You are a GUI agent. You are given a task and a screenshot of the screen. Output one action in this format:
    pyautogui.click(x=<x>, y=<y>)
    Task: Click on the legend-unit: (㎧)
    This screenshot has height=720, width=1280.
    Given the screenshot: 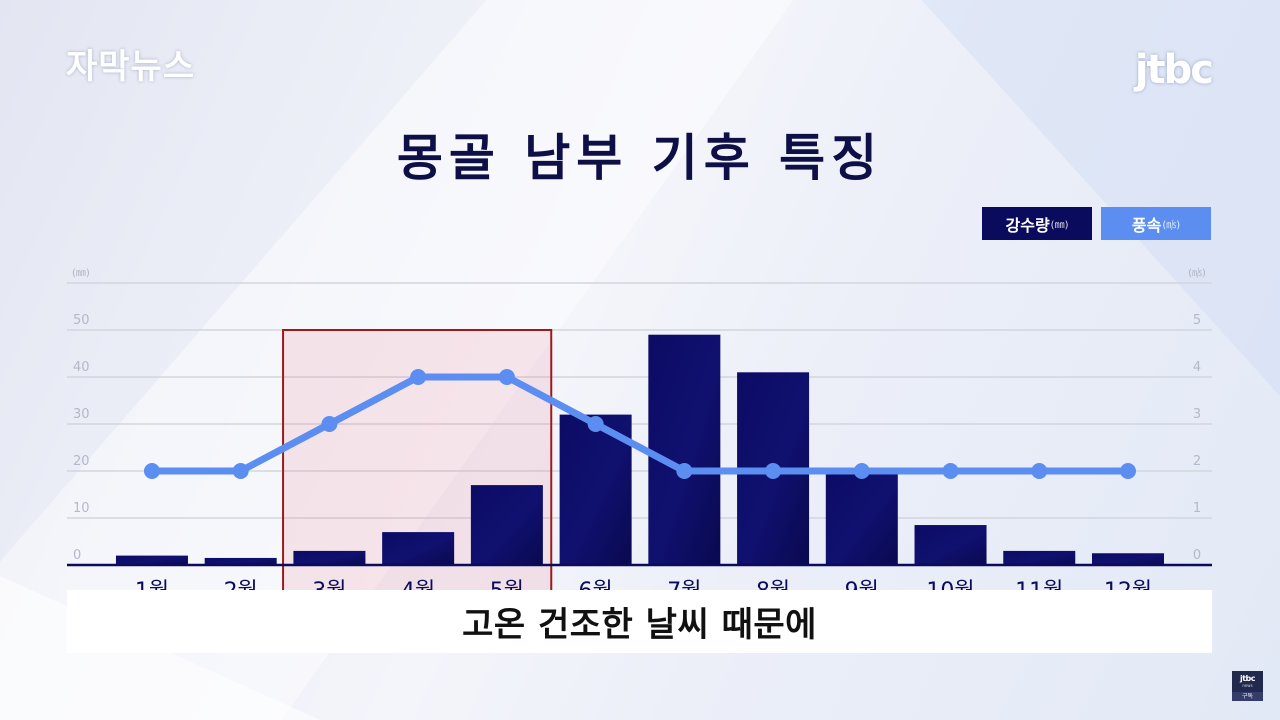 What is the action you would take?
    pyautogui.click(x=1171, y=225)
    